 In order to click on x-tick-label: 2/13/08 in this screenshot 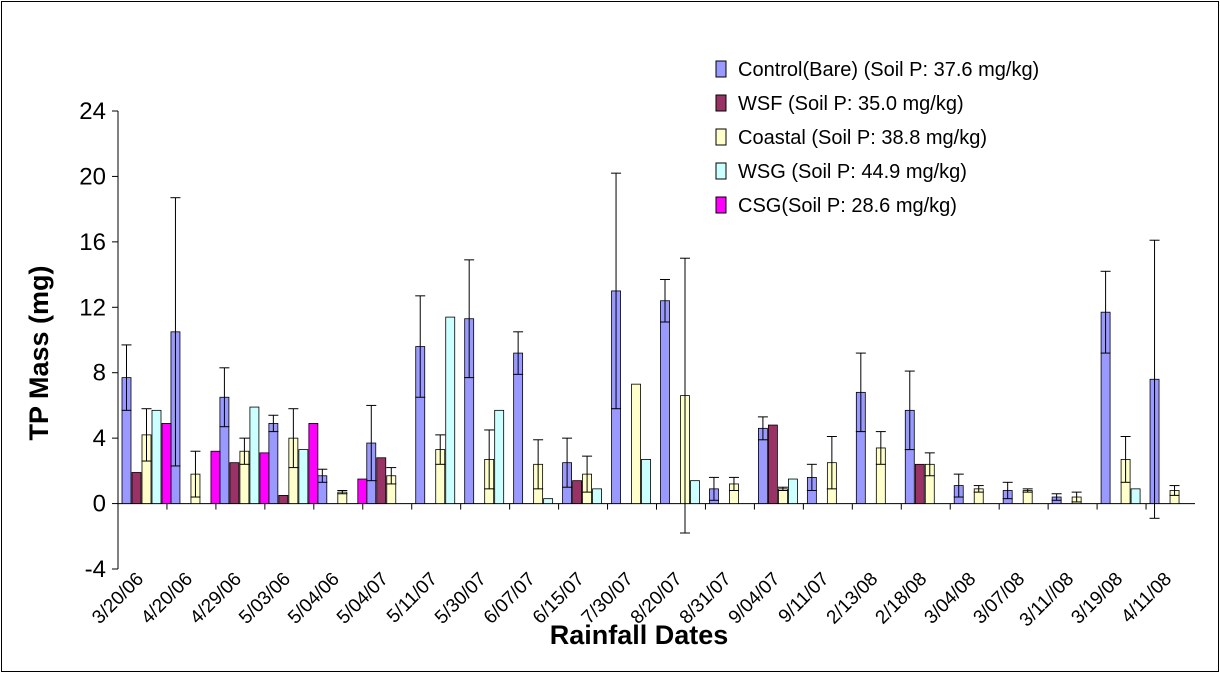, I will do `click(853, 599)`.